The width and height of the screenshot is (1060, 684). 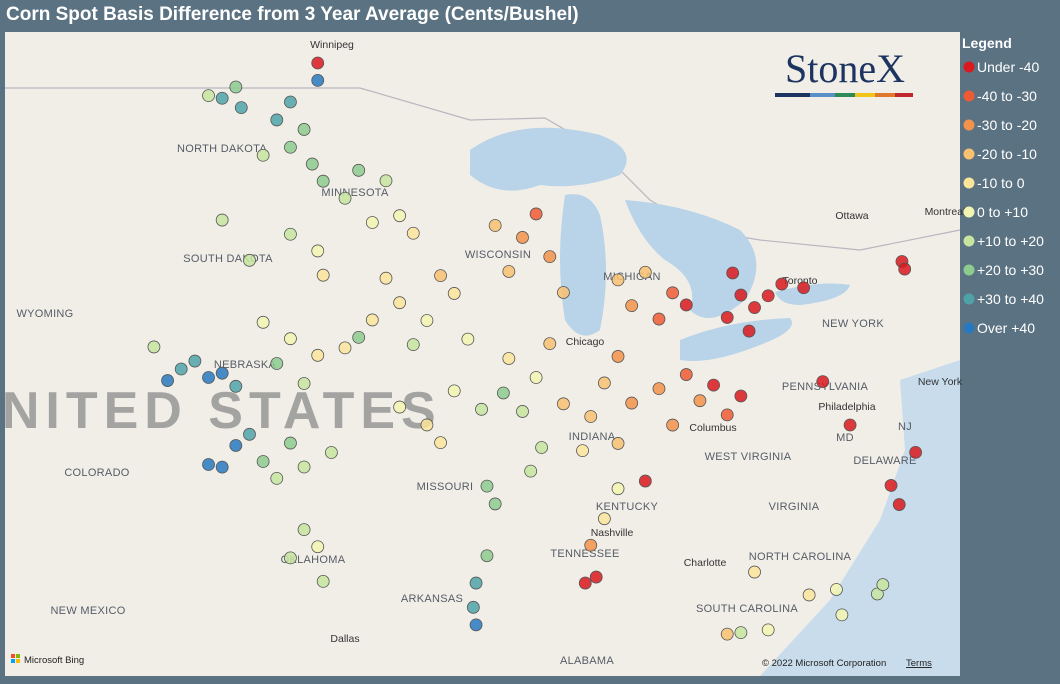 I want to click on region-label: UNITED STATES, so click(x=221, y=411).